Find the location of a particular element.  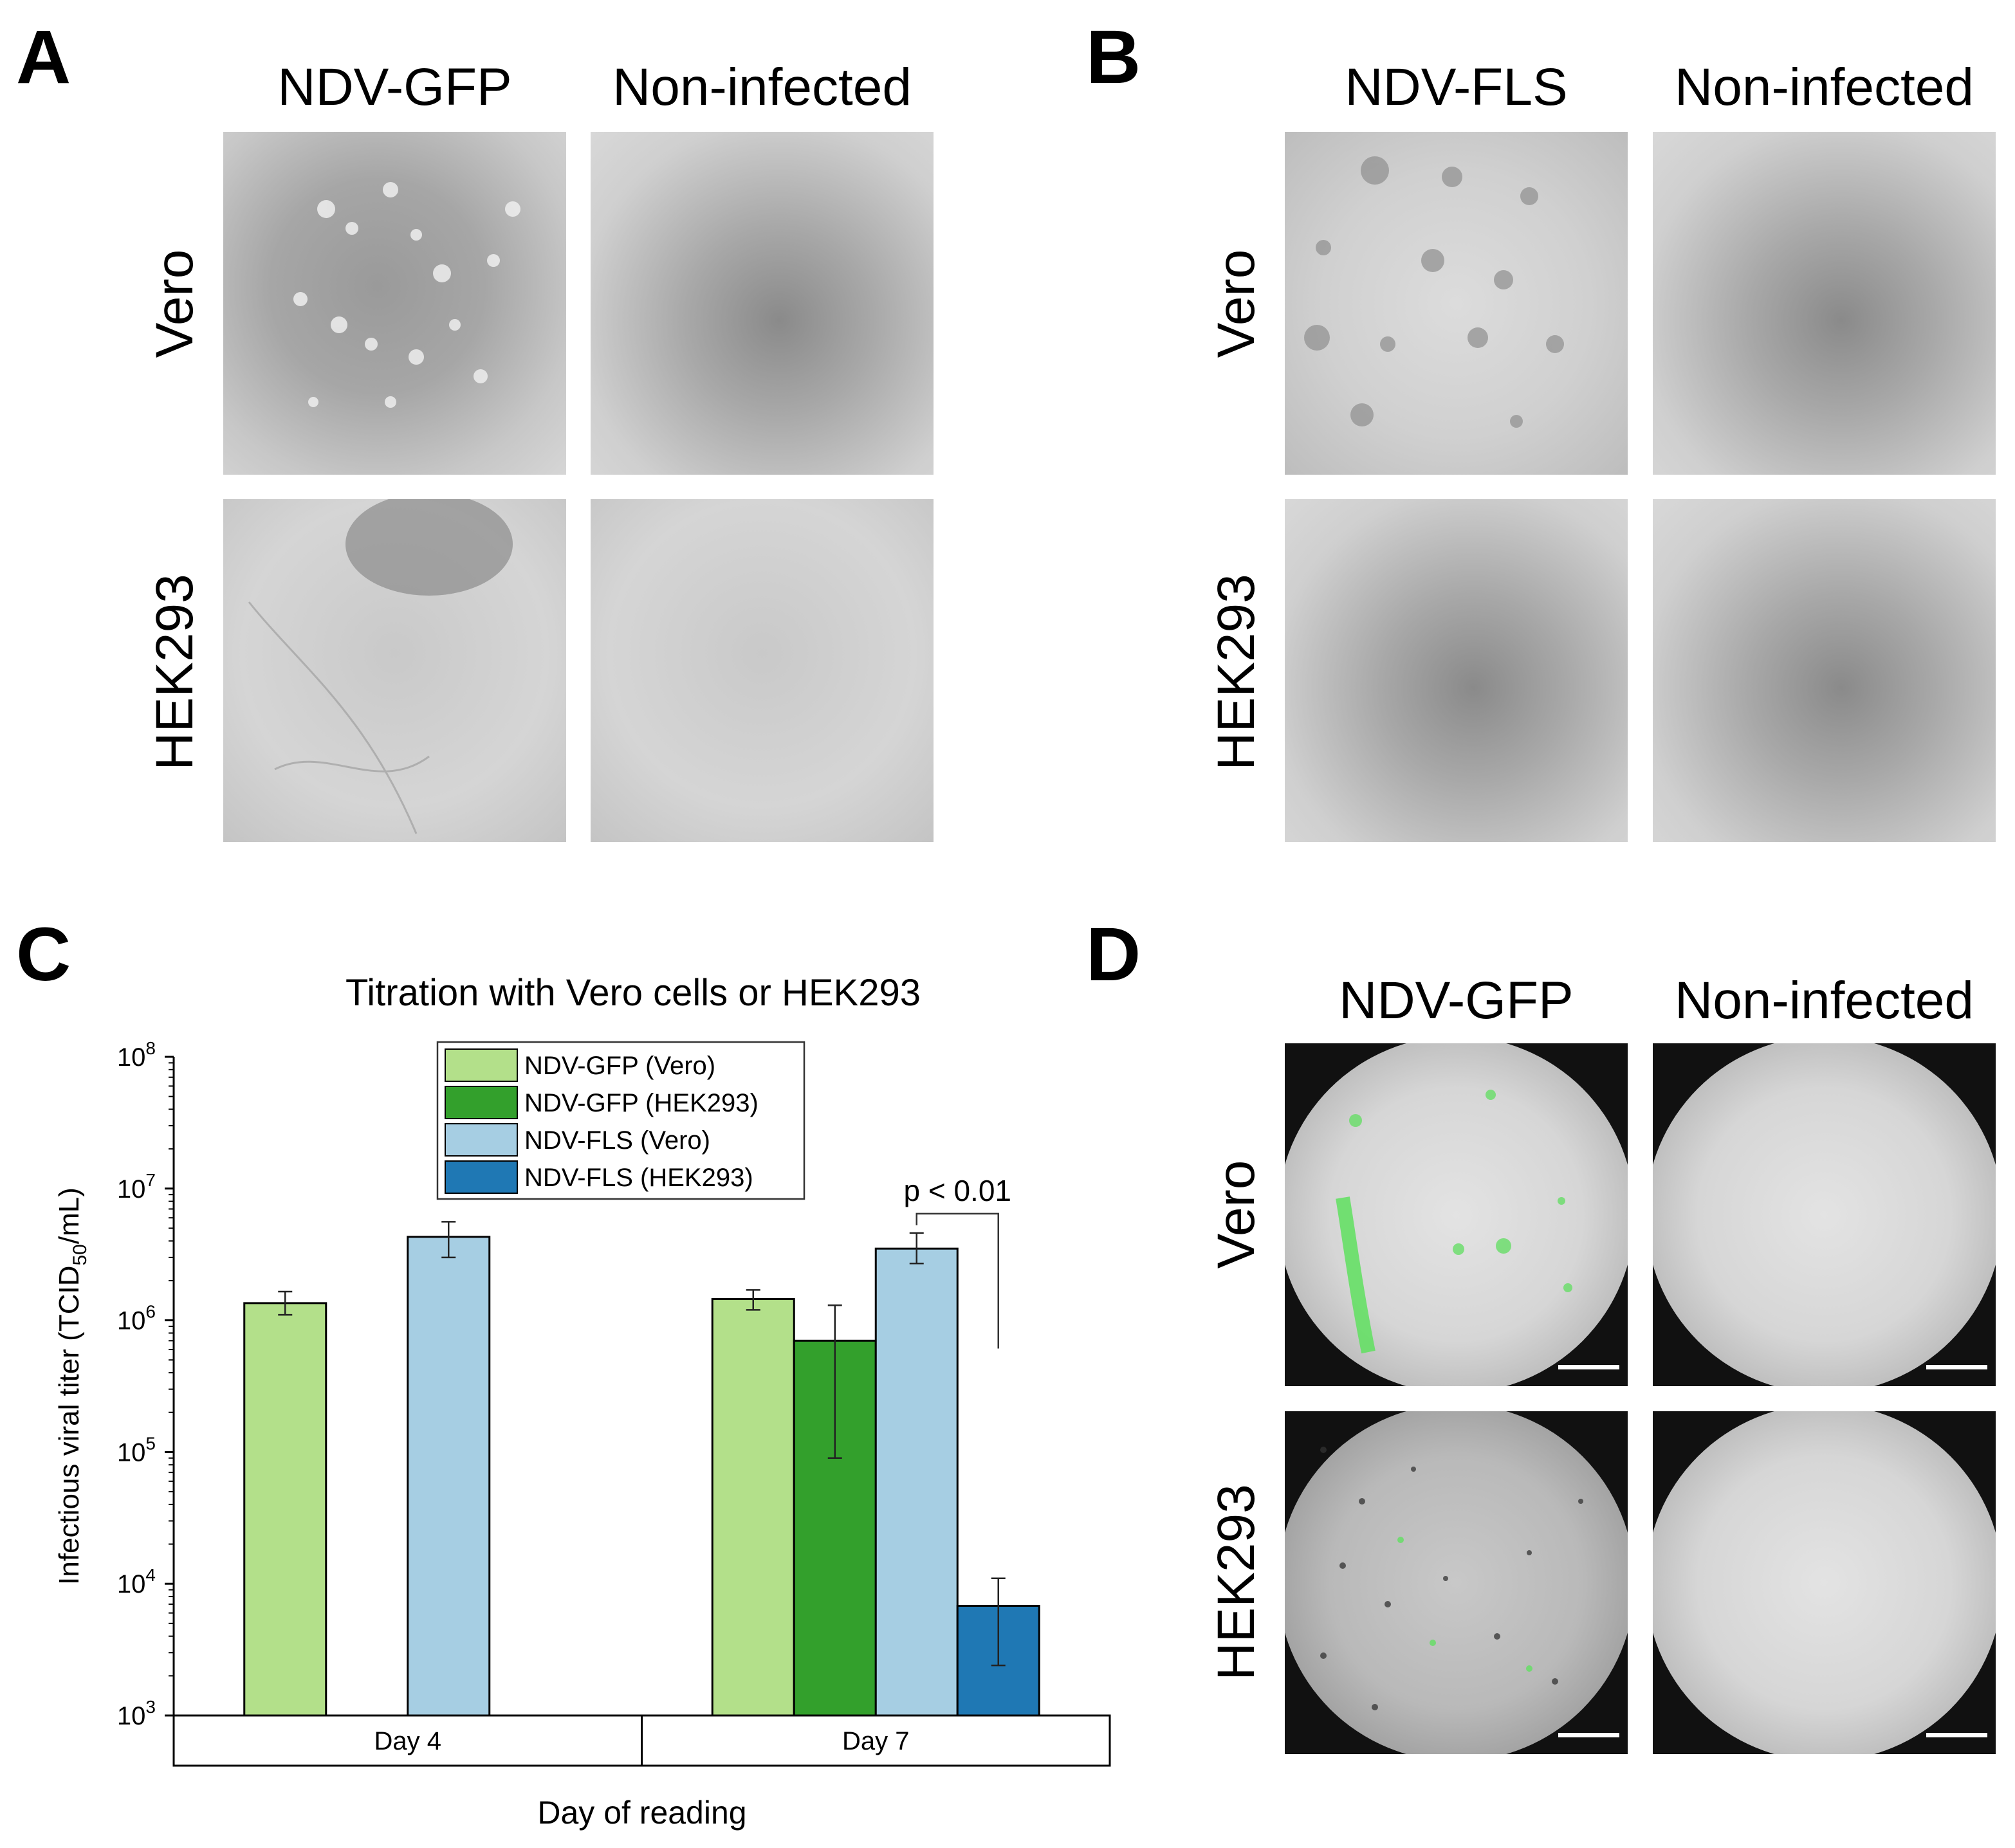

panel-d-row-label-hek293: HEK293 is located at coordinates (1236, 1582).